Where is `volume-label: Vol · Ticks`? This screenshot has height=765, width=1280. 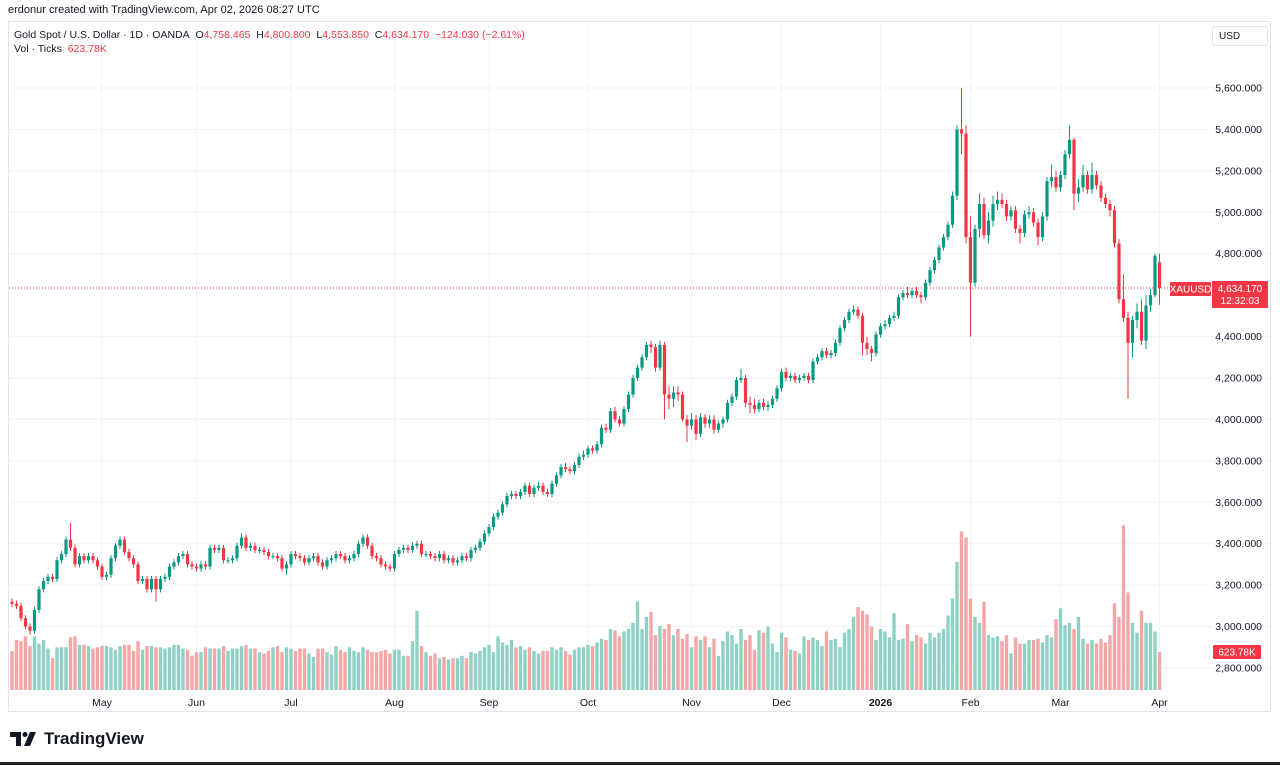 volume-label: Vol · Ticks is located at coordinates (38, 49).